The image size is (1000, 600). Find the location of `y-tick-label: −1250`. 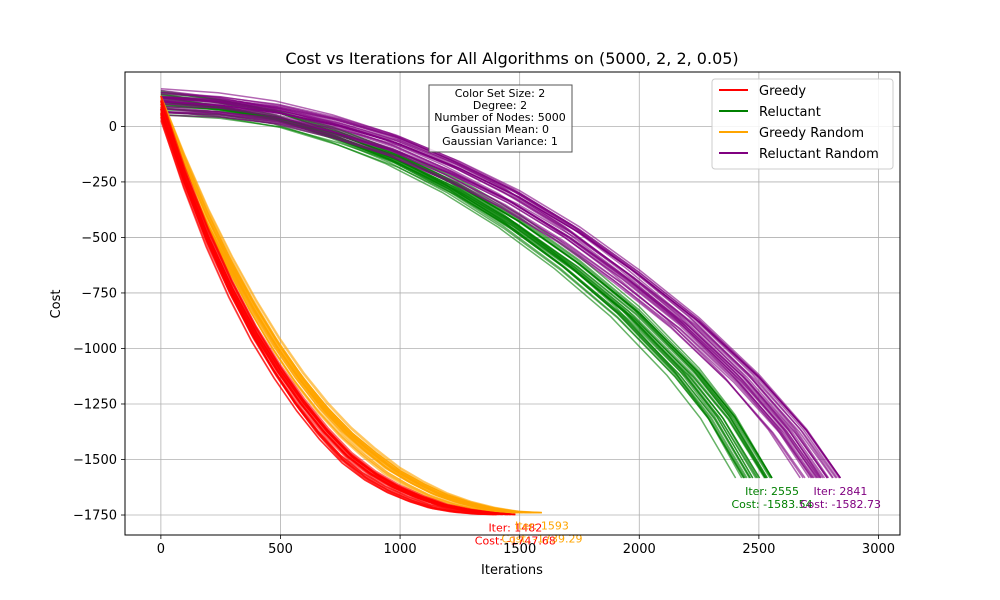

y-tick-label: −1250 is located at coordinates (95, 404).